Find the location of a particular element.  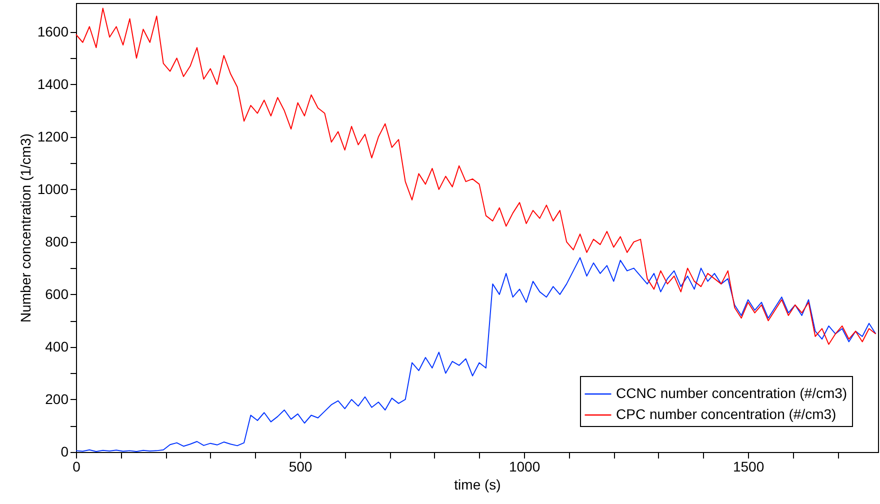

y-tick-label: 1600 is located at coordinates (53, 31).